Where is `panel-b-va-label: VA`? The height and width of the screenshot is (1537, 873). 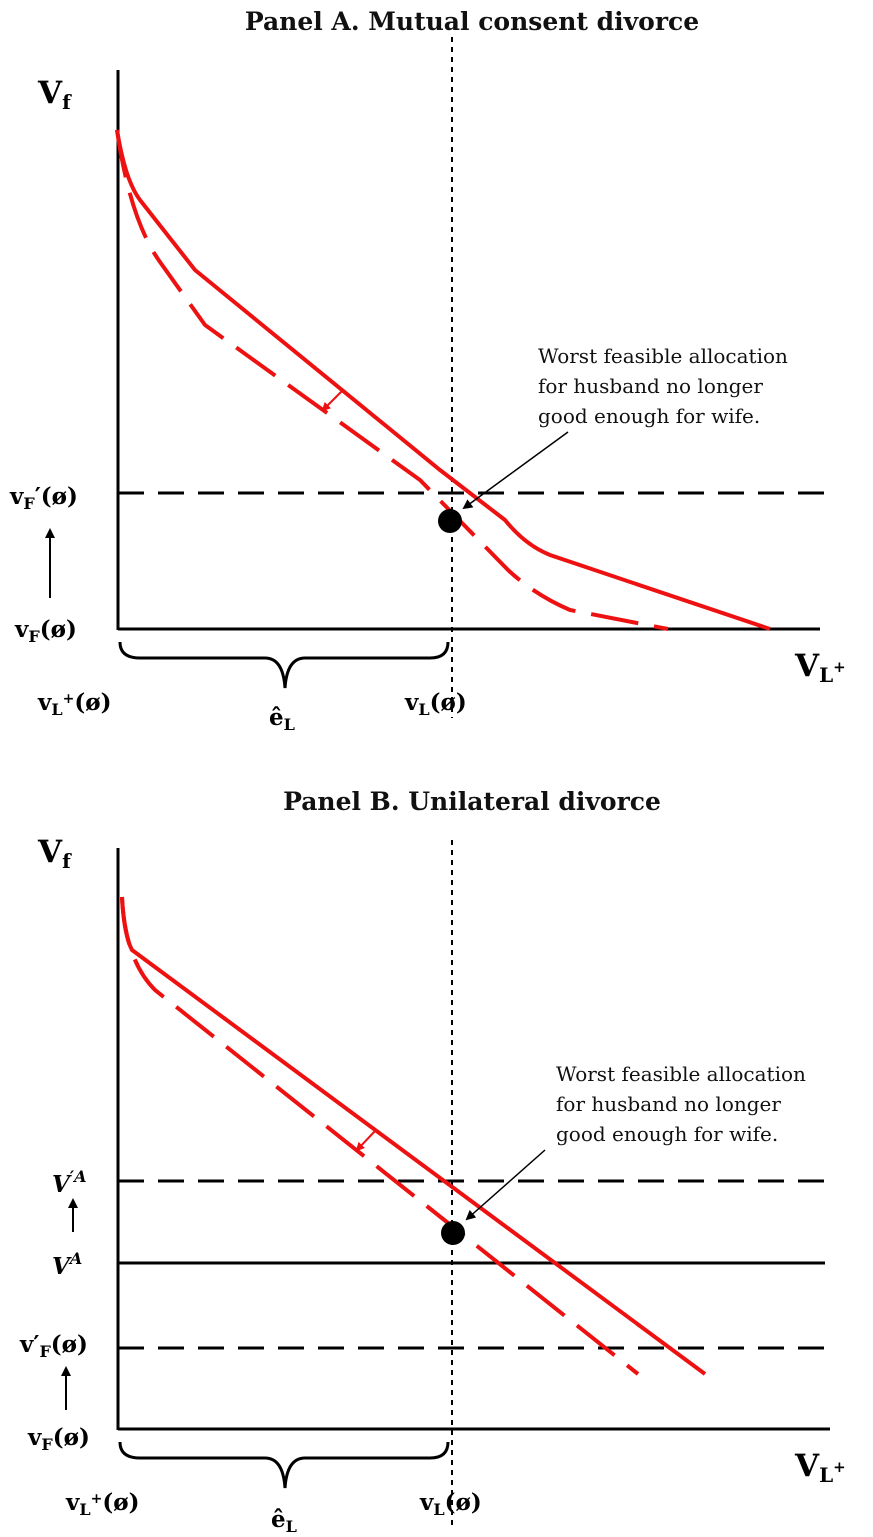
panel-b-va-label: VA is located at coordinates (67, 1264).